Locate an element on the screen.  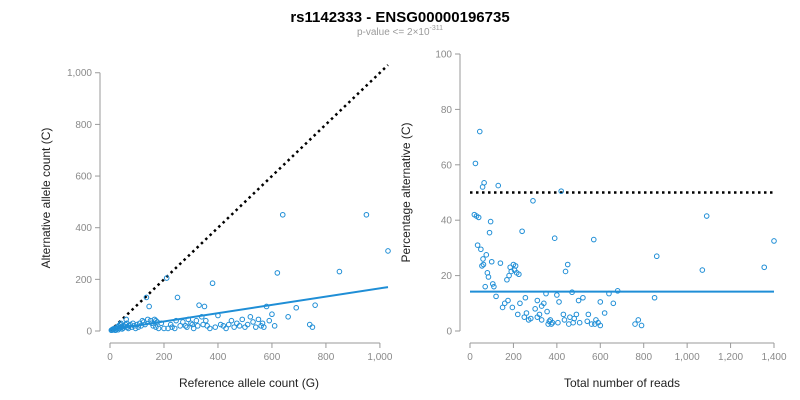
left-y-tick-label: 200 is located at coordinates (83, 280).